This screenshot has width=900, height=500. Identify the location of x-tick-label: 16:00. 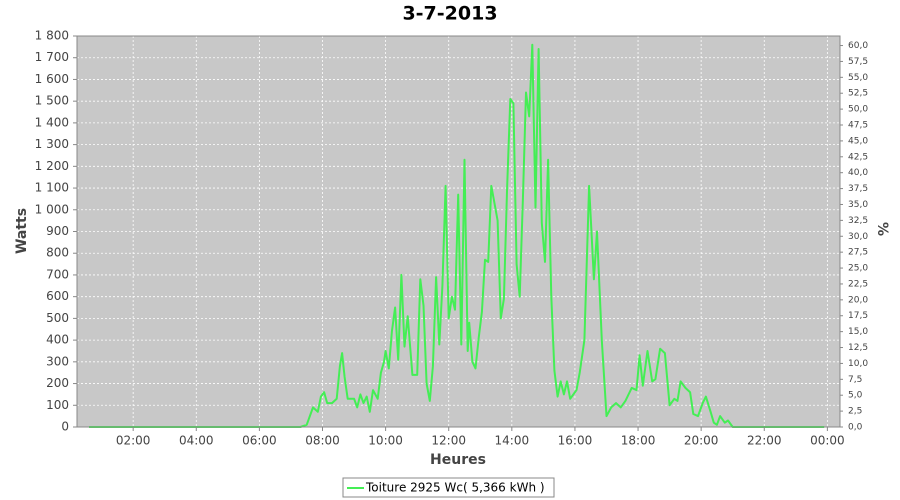
(575, 441).